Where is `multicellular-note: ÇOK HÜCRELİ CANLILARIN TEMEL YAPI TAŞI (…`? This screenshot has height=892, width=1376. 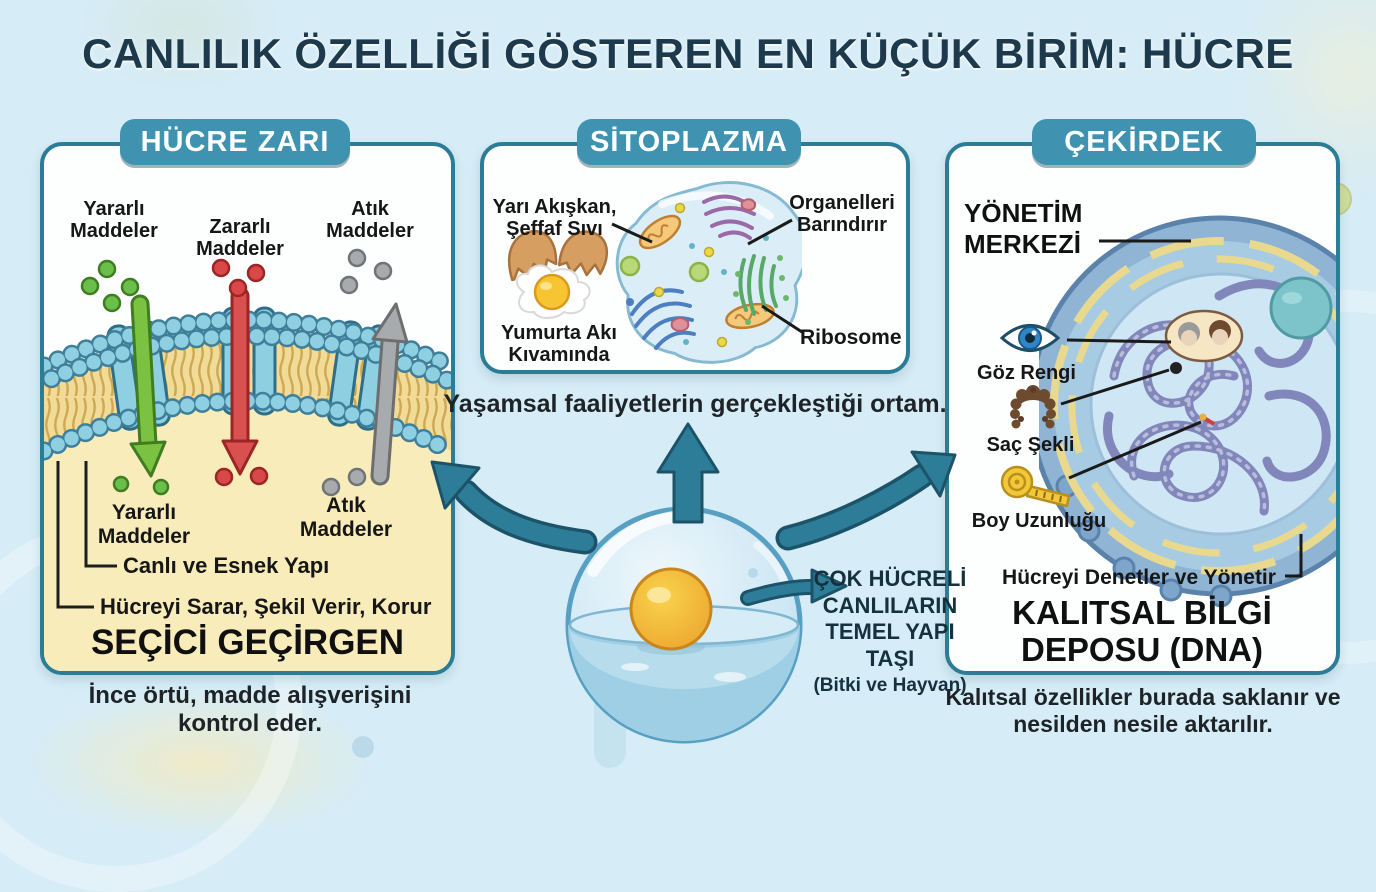 multicellular-note: ÇOK HÜCRELİ CANLILARIN TEMEL YAPI TAŞI (… is located at coordinates (890, 631).